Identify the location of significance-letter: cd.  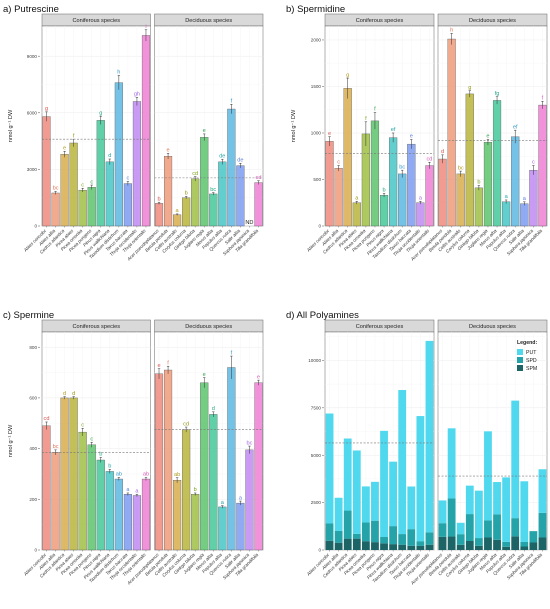
(186, 424).